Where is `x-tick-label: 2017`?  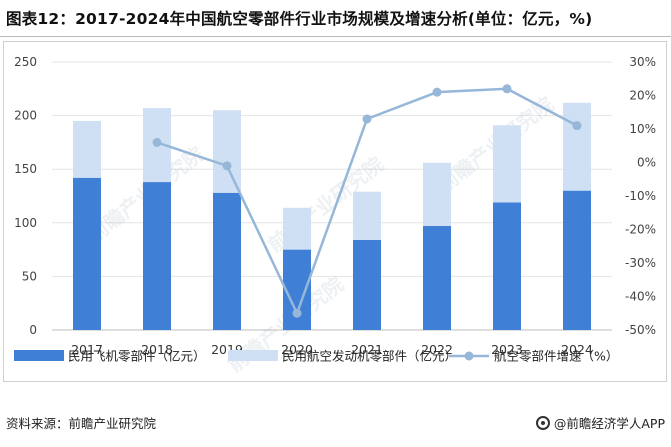 x-tick-label: 2017 is located at coordinates (87, 349).